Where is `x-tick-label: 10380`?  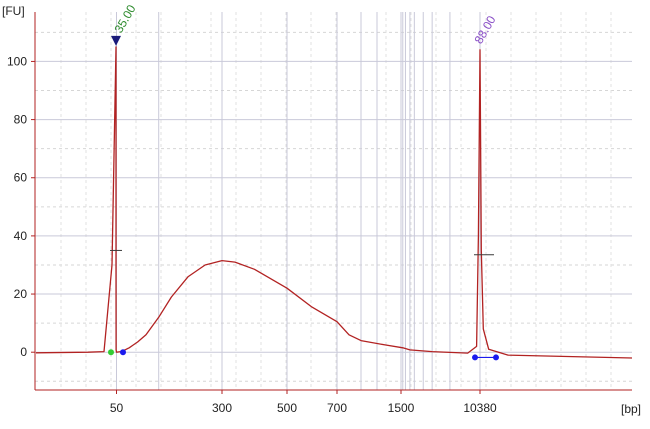
x-tick-label: 10380 is located at coordinates (480, 408).